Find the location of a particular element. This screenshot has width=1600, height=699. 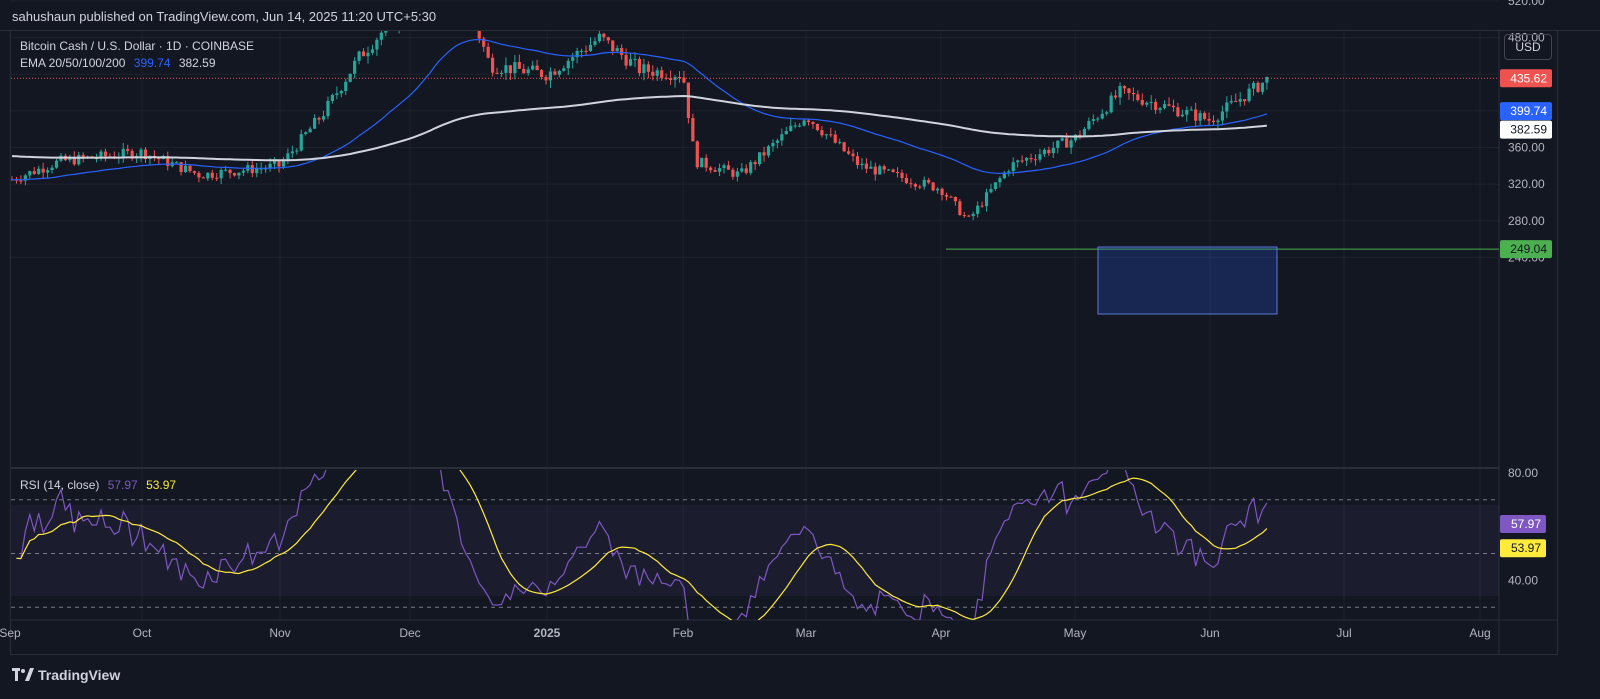

last-price-label-bg is located at coordinates (1526, 78).